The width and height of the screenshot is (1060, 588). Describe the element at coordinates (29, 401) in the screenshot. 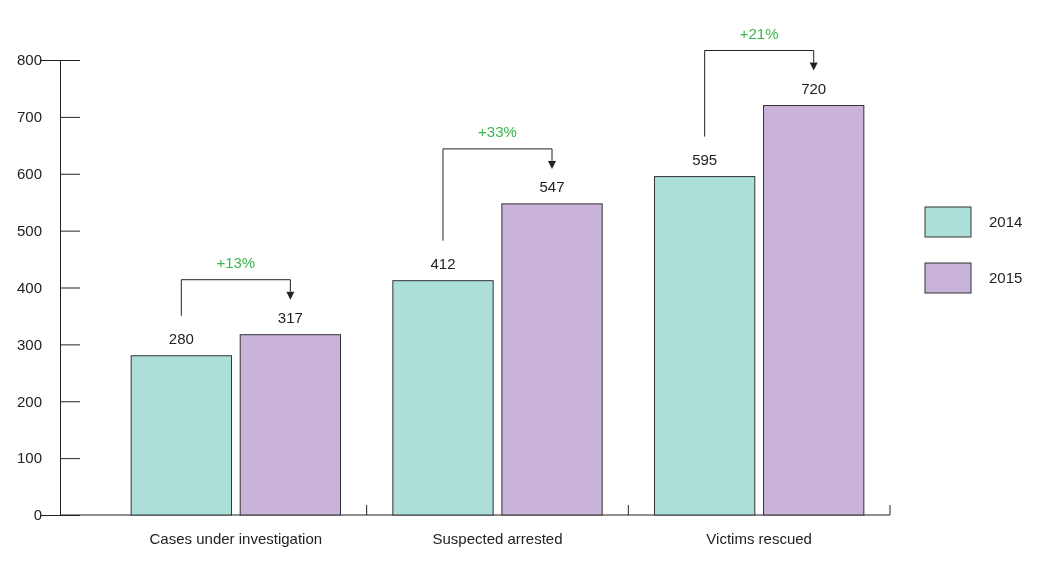

I see `y-tick-label: 200` at that location.